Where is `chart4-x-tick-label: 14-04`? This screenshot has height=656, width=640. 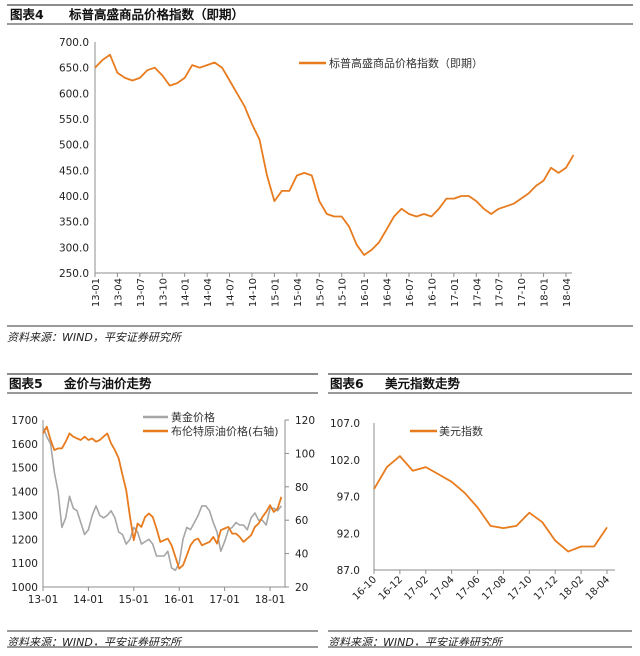
chart4-x-tick-label: 14-04 is located at coordinates (208, 292).